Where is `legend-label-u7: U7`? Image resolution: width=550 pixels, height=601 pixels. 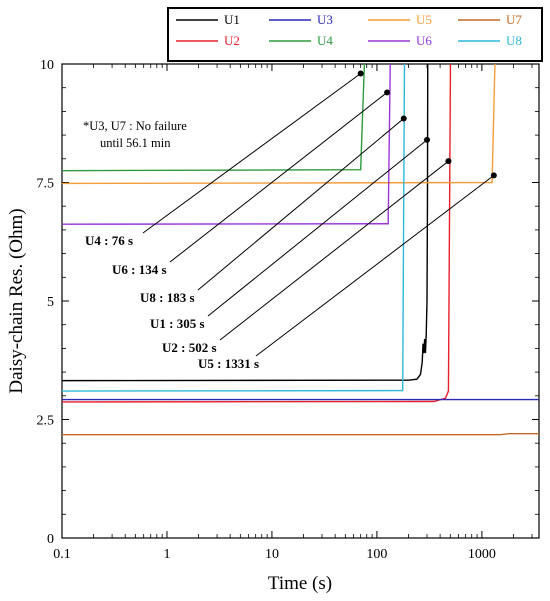 legend-label-u7: U7 is located at coordinates (514, 19).